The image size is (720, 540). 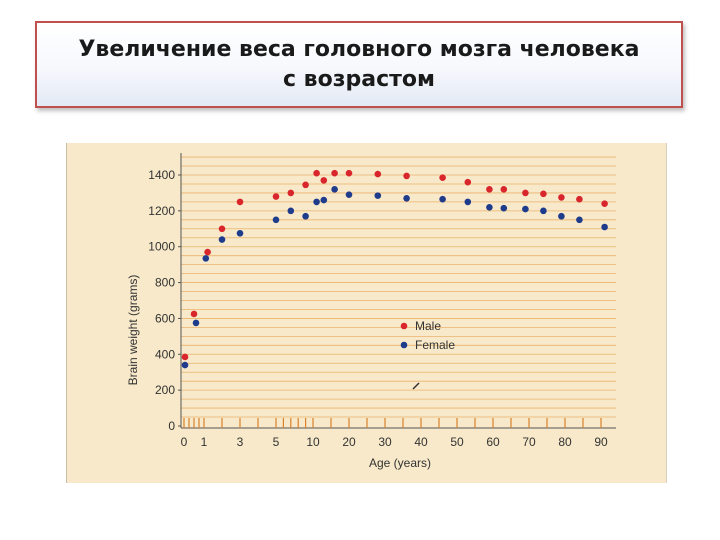 I want to click on x-tick-label: 5, so click(x=276, y=442).